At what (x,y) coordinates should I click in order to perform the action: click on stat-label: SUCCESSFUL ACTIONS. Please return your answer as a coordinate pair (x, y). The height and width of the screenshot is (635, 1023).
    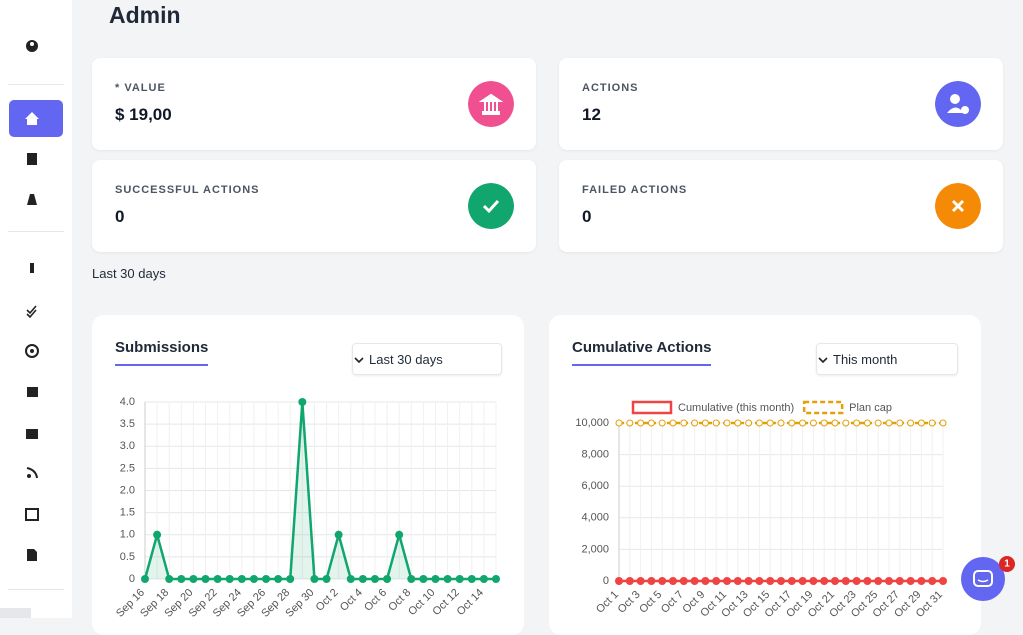
    Looking at the image, I should click on (187, 190).